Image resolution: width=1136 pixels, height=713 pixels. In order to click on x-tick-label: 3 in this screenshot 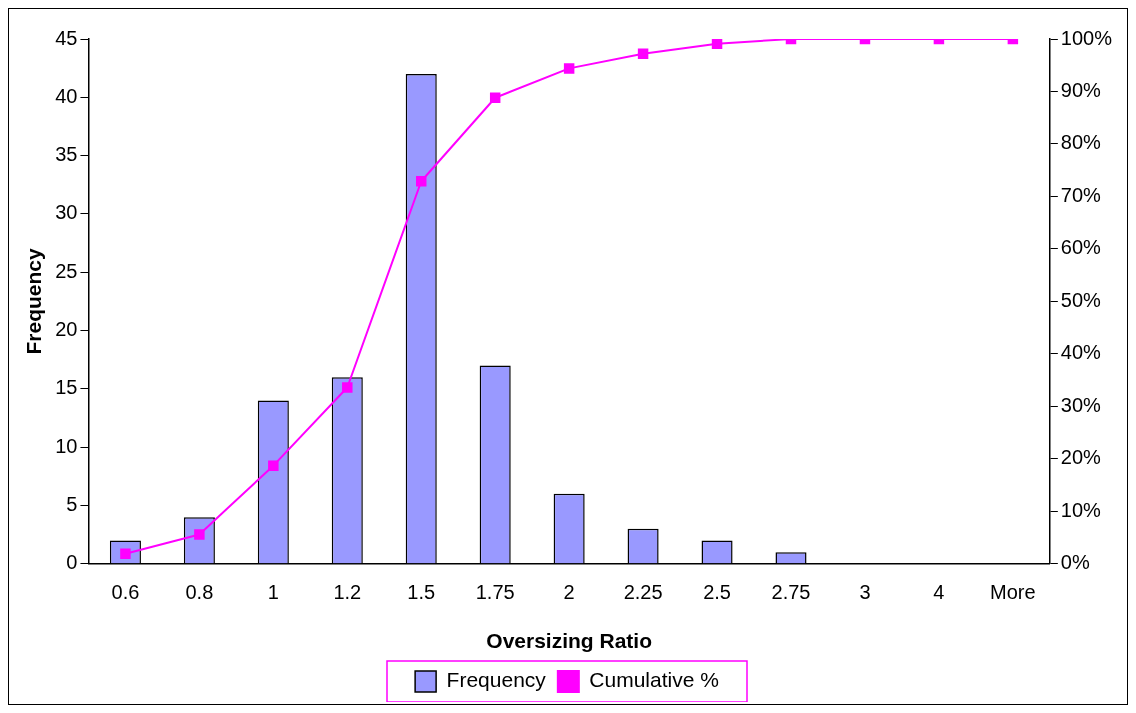, I will do `click(865, 592)`.